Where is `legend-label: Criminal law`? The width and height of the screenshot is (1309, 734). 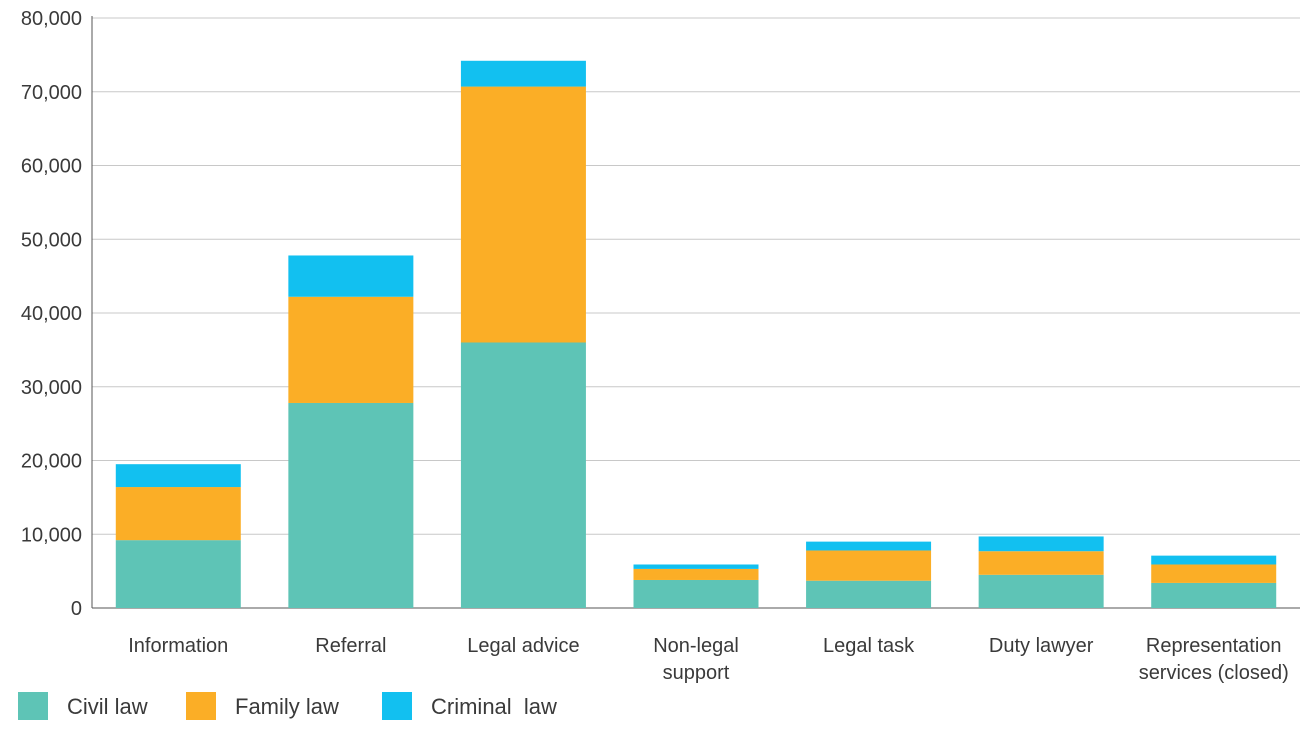
legend-label: Criminal law is located at coordinates (494, 706).